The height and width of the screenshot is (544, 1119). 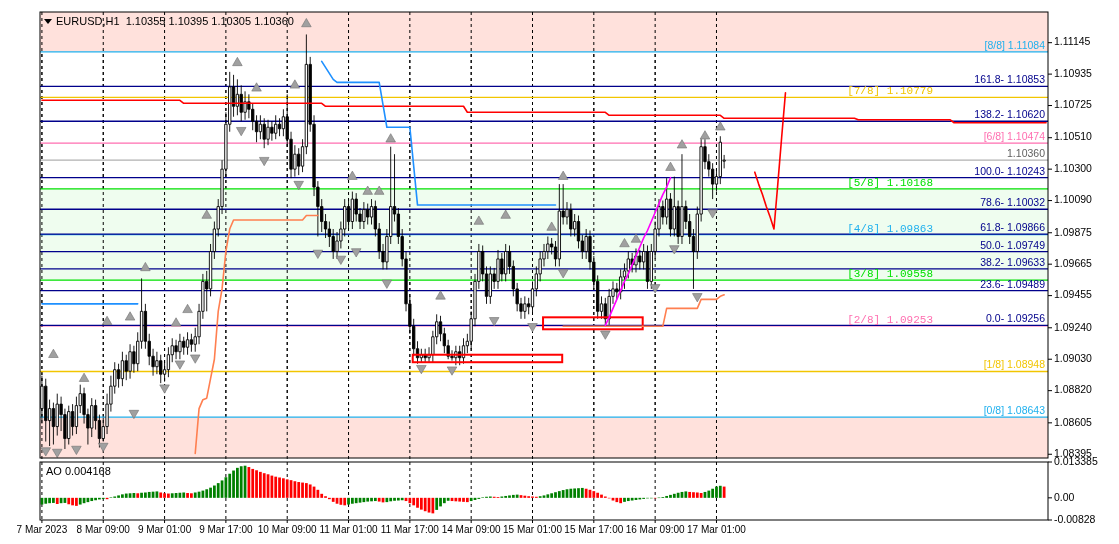 What do you see at coordinates (1073, 167) in the screenshot?
I see `y-tick-label: 1.10300` at bounding box center [1073, 167].